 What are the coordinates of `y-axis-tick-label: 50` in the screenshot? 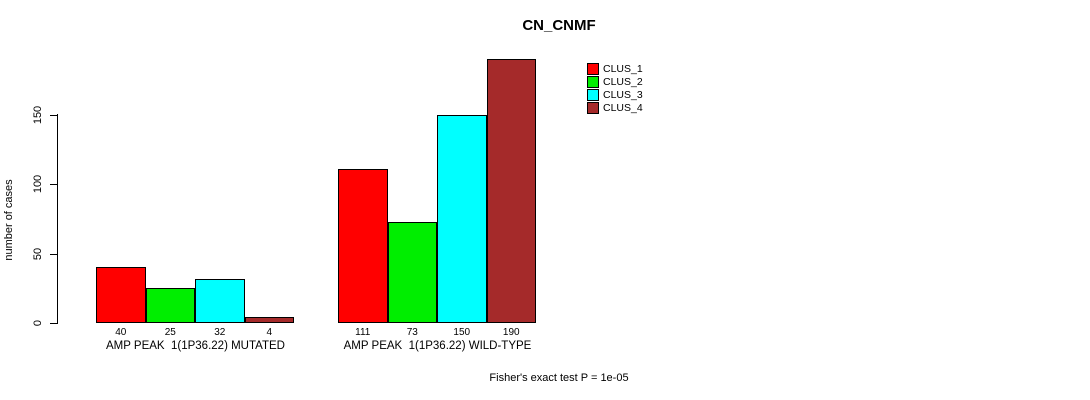 It's located at (38, 253).